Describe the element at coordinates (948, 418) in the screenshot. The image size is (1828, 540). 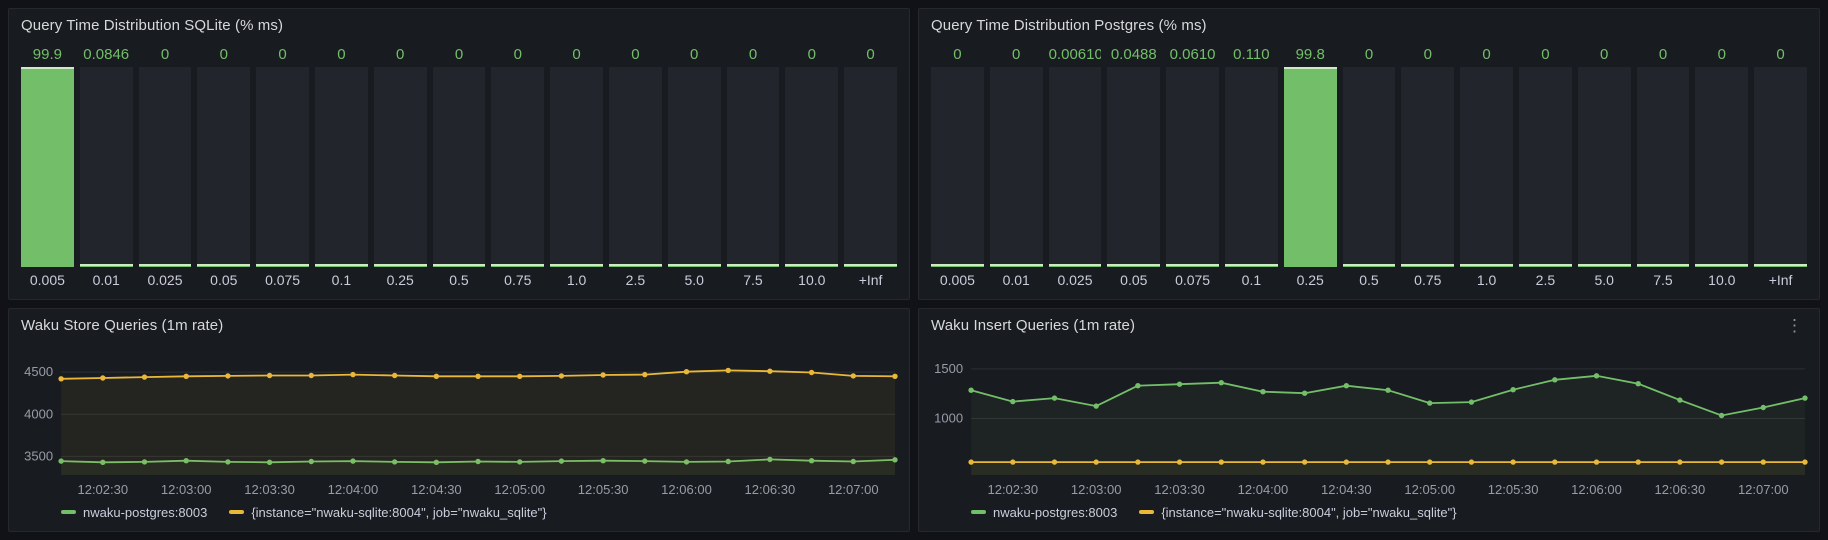
I see `svg-text: 1000` at that location.